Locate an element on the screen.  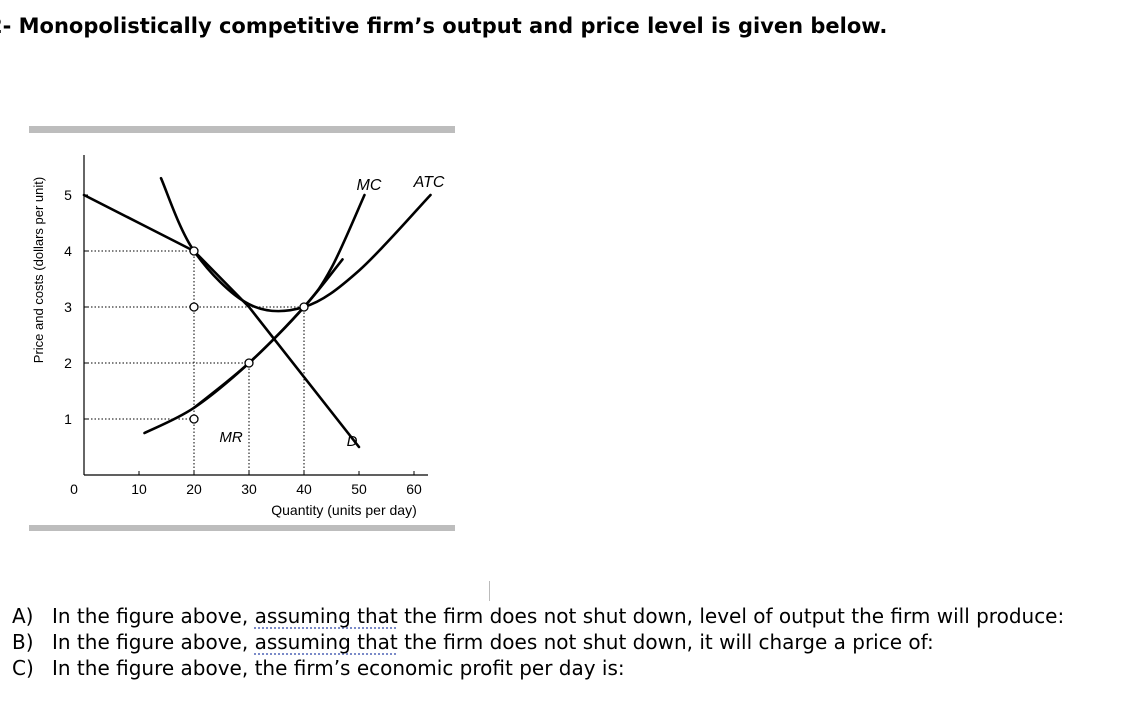
question-label: C) is located at coordinates (23, 668).